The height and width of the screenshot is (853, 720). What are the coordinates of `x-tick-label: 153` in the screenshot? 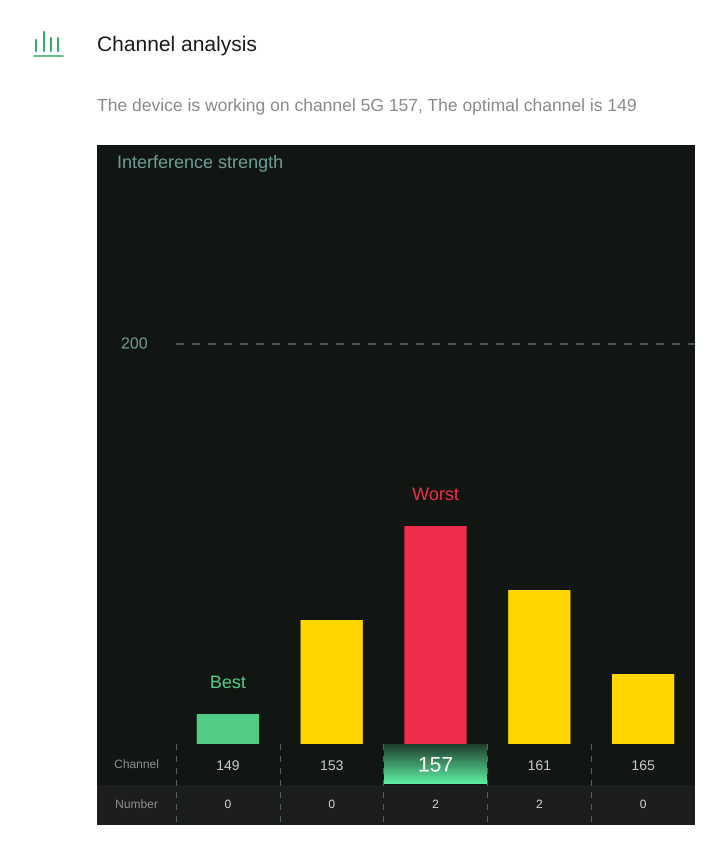 It's located at (332, 765).